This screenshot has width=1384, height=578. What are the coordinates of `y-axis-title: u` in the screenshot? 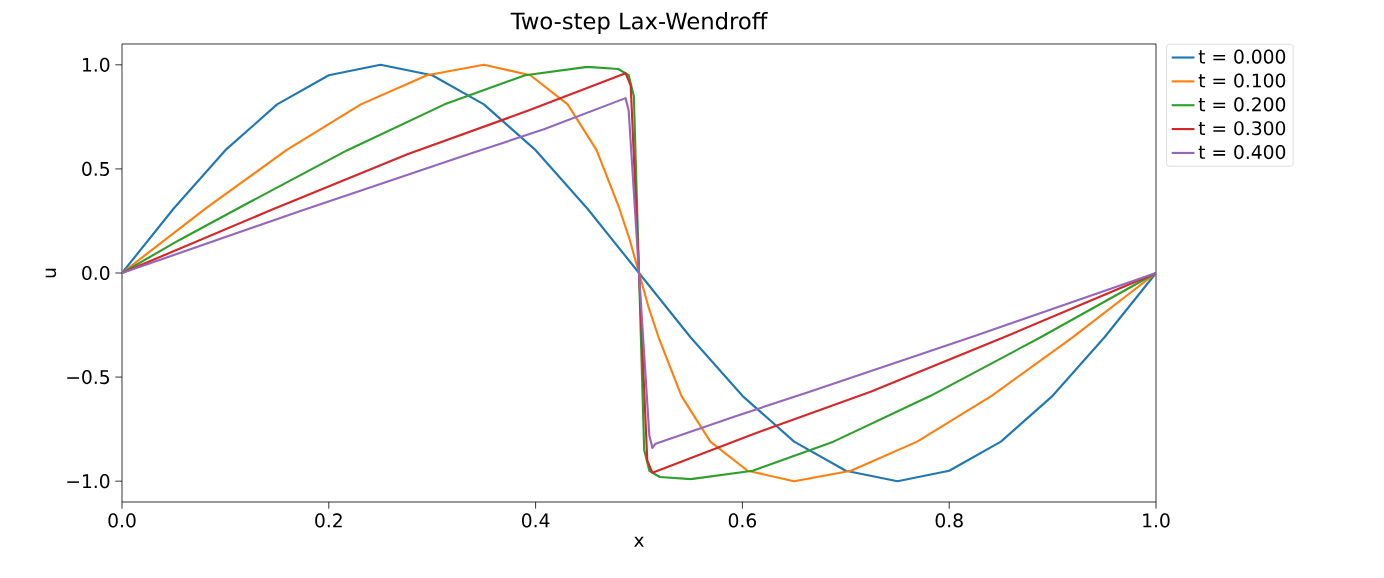 It's located at (51, 273).